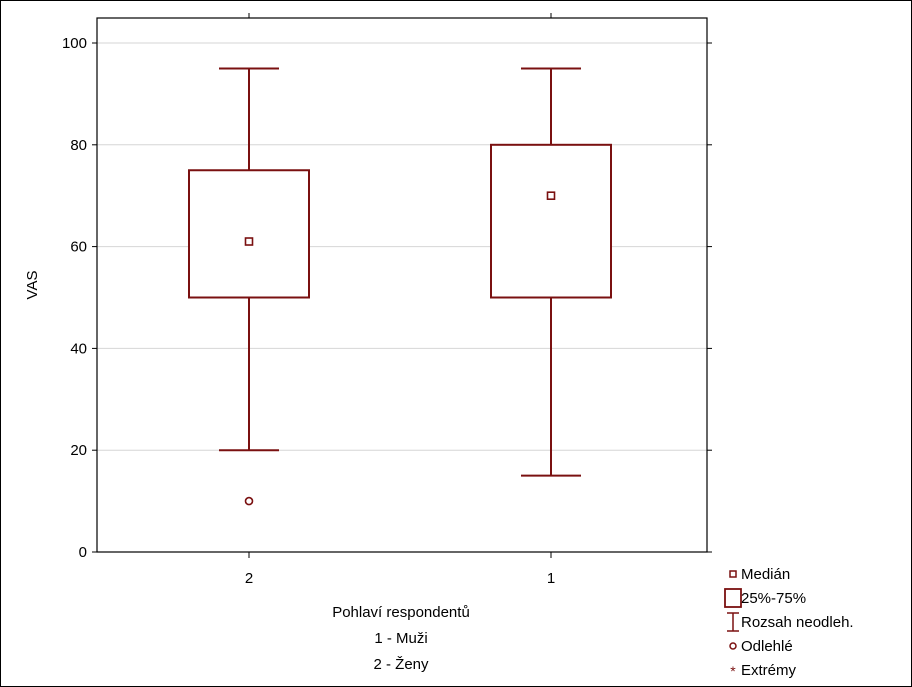 The image size is (912, 687). Describe the element at coordinates (551, 578) in the screenshot. I see `x-tick-label: 1` at that location.